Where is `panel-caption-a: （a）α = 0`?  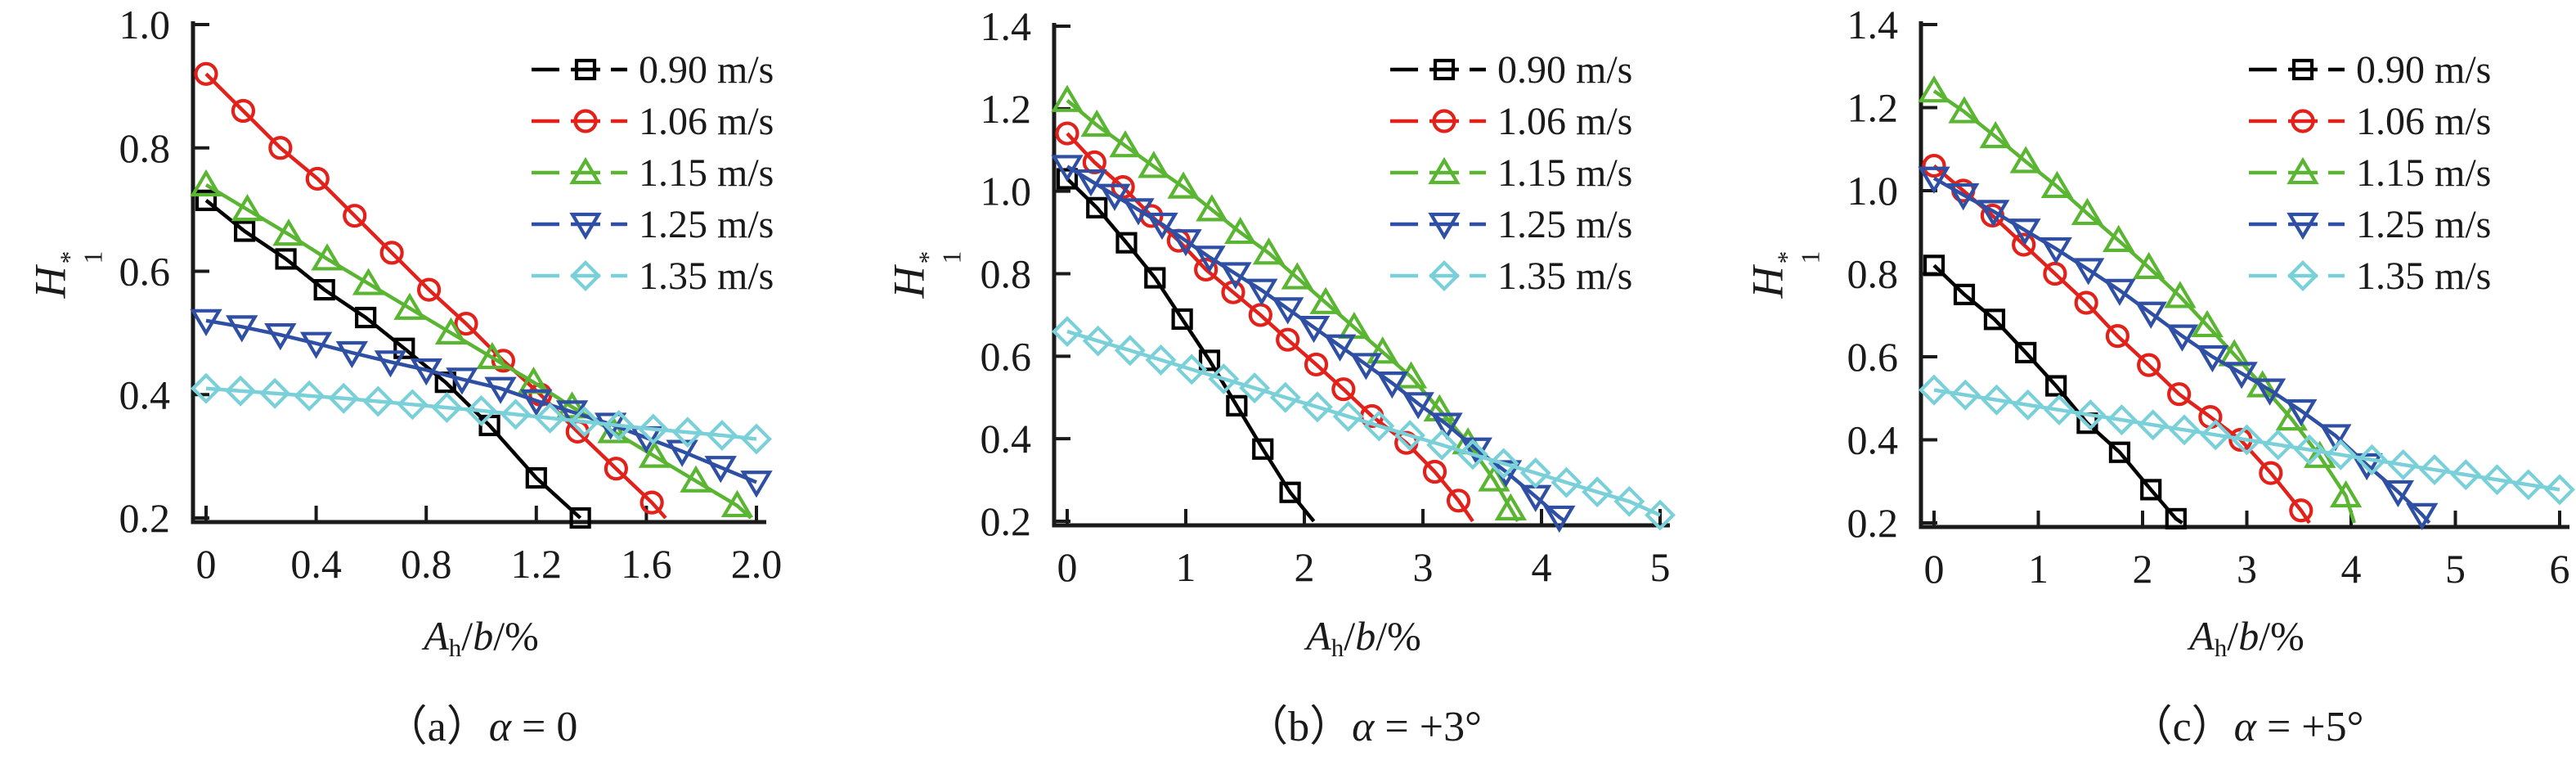 panel-caption-a: （a）α = 0 is located at coordinates (482, 722).